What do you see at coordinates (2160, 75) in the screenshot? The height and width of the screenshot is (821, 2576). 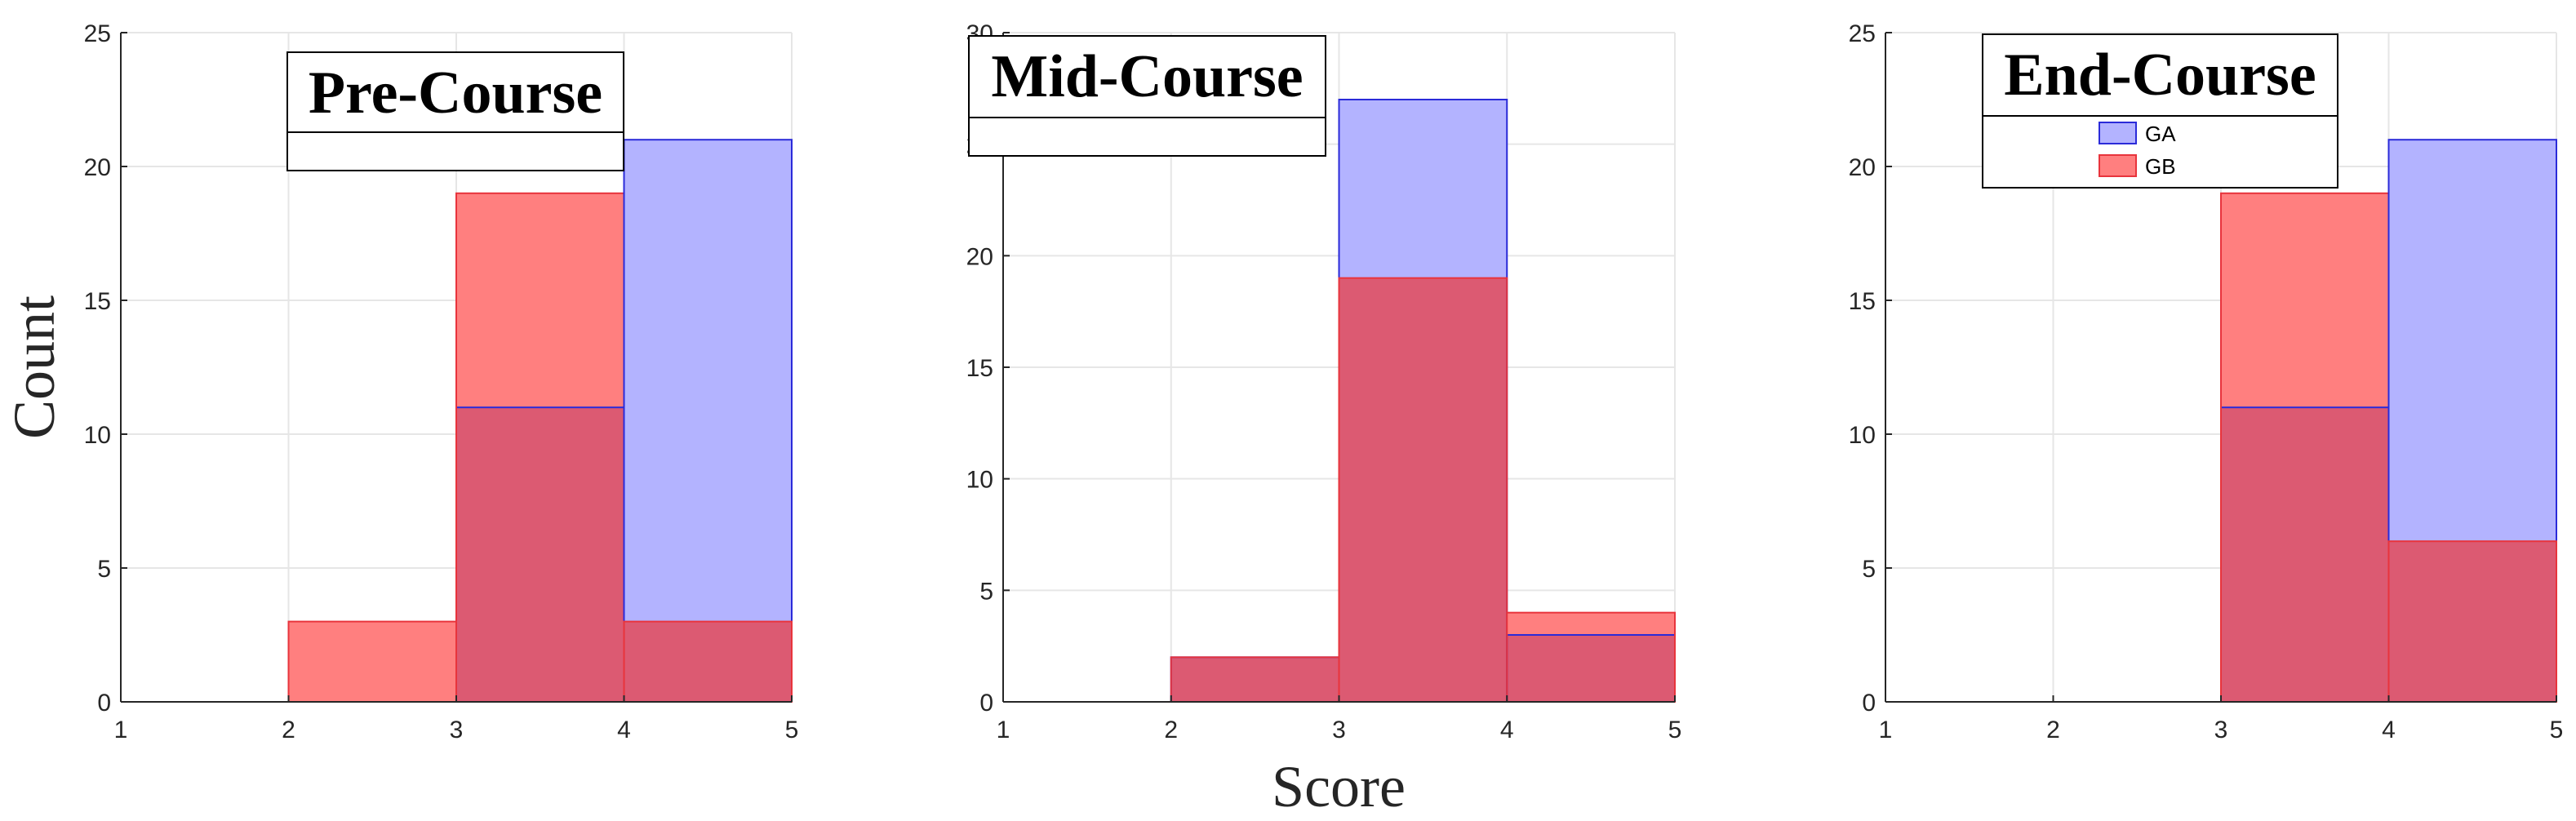 I see `subplot-title: End-Course` at bounding box center [2160, 75].